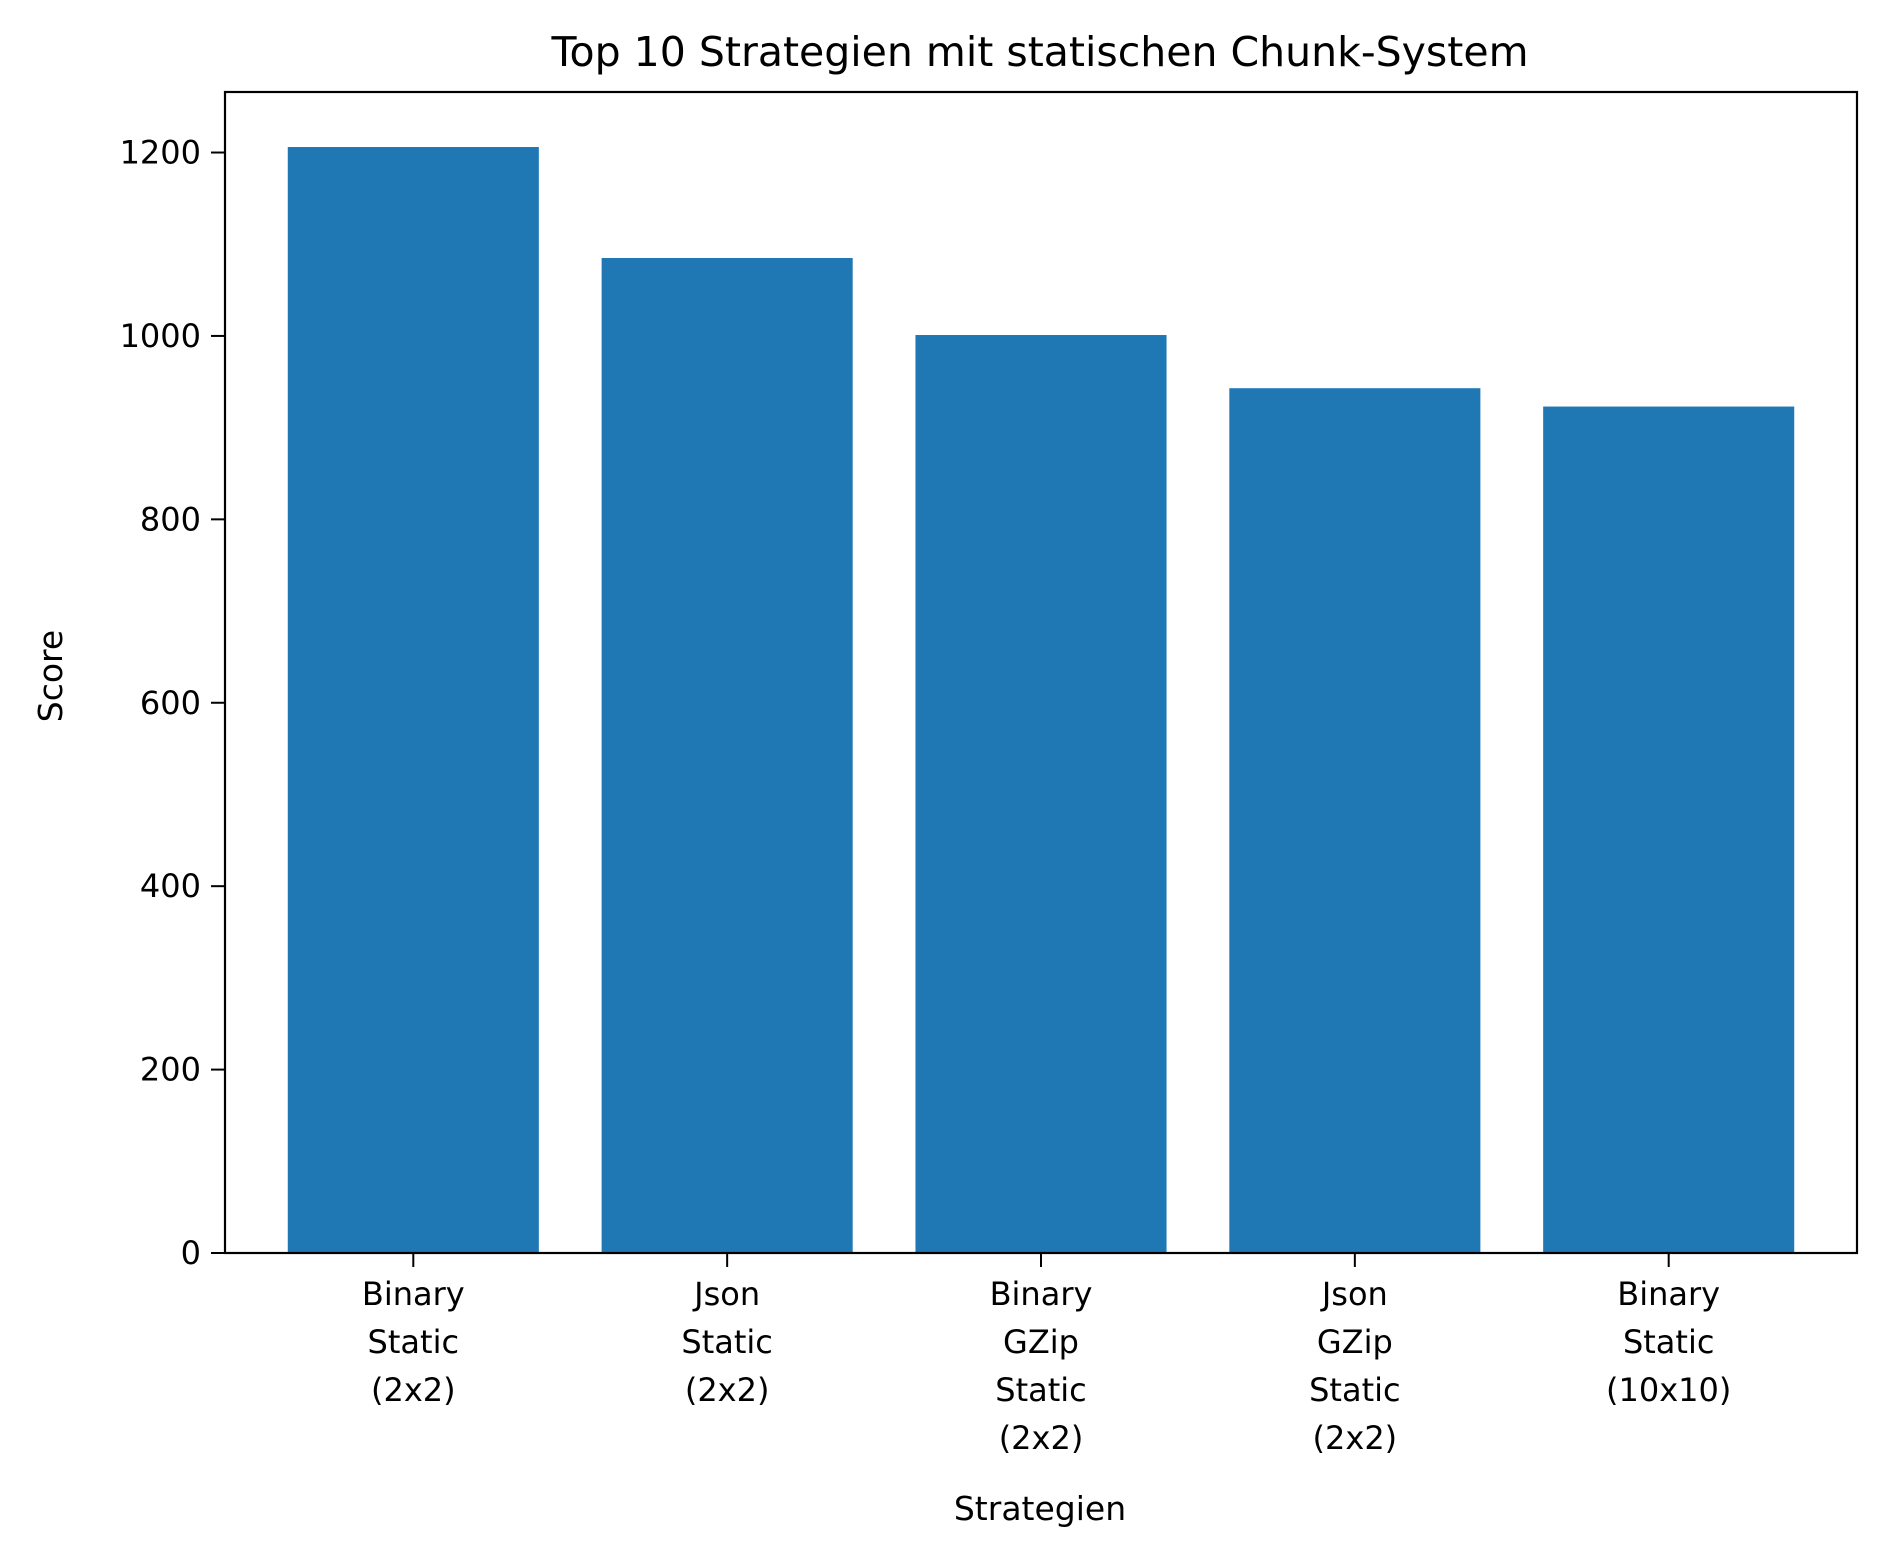 The width and height of the screenshot is (1881, 1553). Describe the element at coordinates (1040, 1508) in the screenshot. I see `x-axis-title: Strategien` at that location.